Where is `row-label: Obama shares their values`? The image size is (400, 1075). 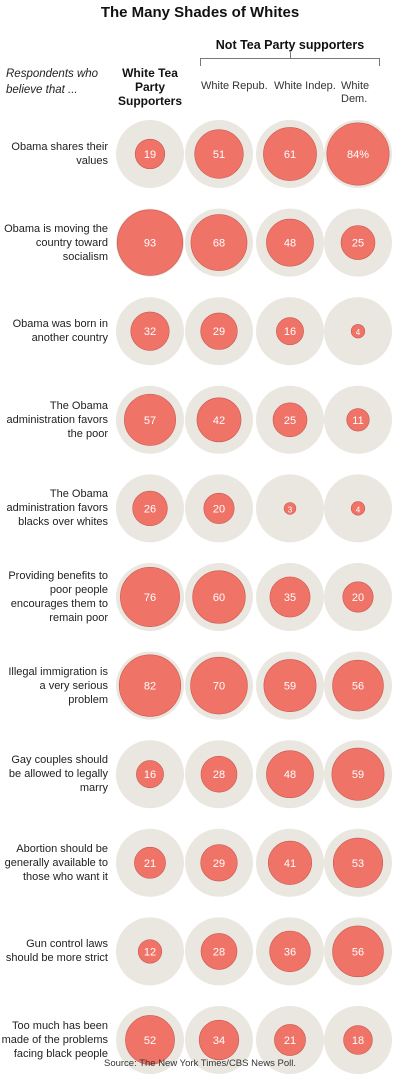 row-label: Obama shares their values is located at coordinates (59, 154).